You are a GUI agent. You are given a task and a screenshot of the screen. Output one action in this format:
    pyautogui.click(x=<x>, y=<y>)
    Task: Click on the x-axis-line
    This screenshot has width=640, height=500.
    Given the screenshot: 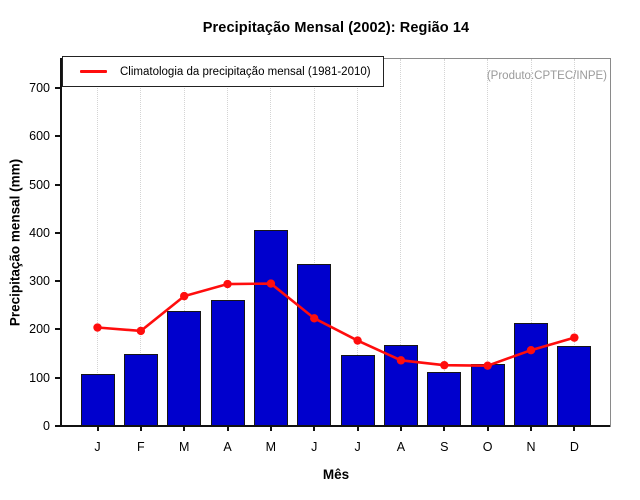 What is the action you would take?
    pyautogui.click(x=335, y=426)
    